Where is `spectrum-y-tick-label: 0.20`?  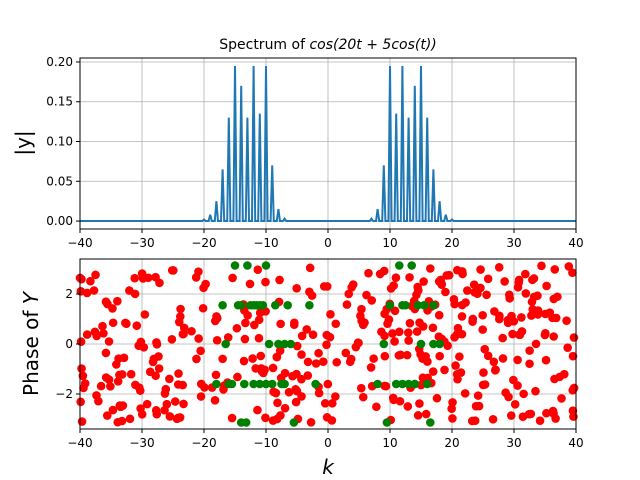 spectrum-y-tick-label: 0.20 is located at coordinates (59, 62).